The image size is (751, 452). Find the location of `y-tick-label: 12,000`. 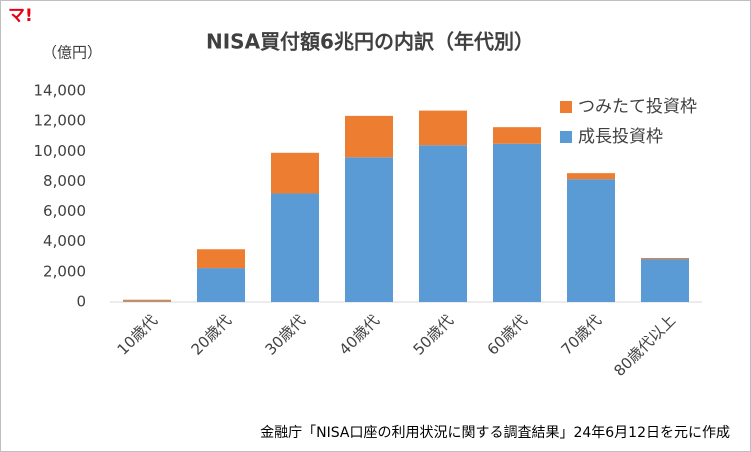

y-tick-label: 12,000 is located at coordinates (60, 121).